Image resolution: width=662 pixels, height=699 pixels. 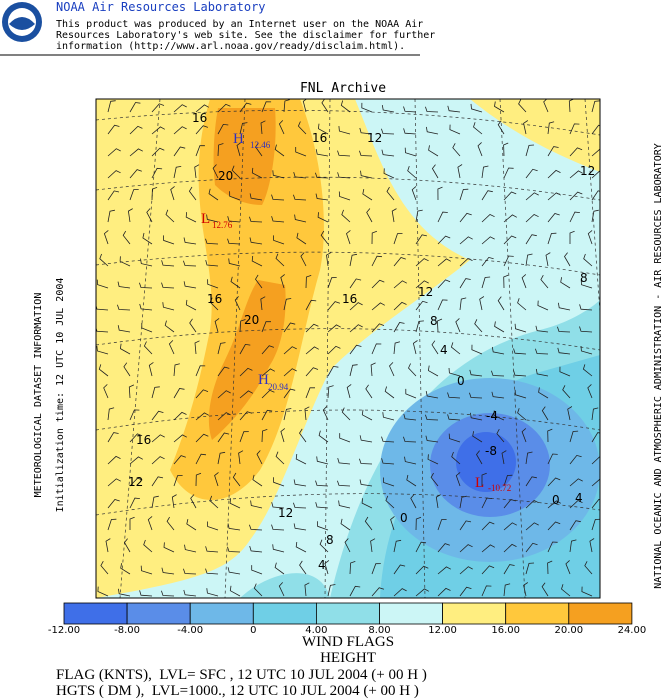 I want to click on colorbar-label: 12.00, so click(x=442, y=630).